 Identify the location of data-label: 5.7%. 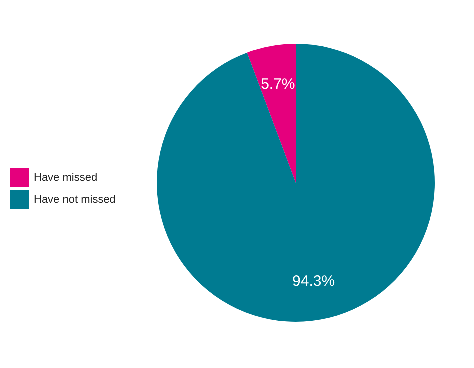
(278, 85).